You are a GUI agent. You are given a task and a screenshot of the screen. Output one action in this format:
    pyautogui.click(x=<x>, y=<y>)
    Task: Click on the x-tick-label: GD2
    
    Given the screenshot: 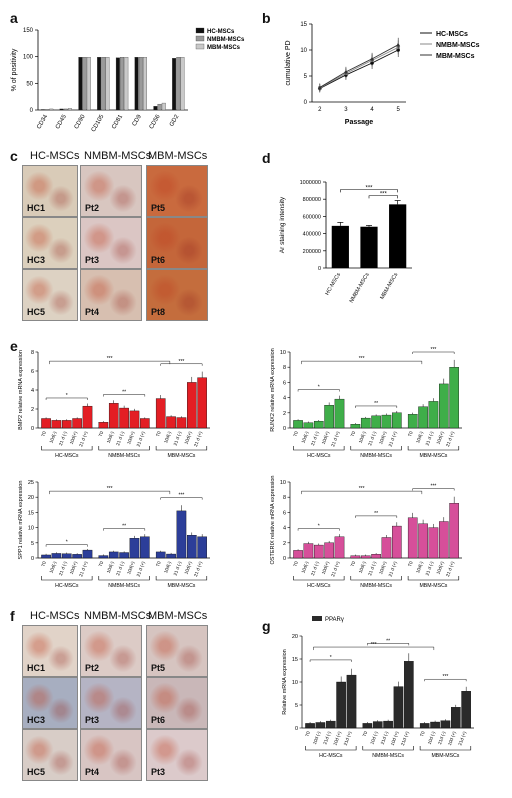 What is the action you would take?
    pyautogui.click(x=175, y=120)
    